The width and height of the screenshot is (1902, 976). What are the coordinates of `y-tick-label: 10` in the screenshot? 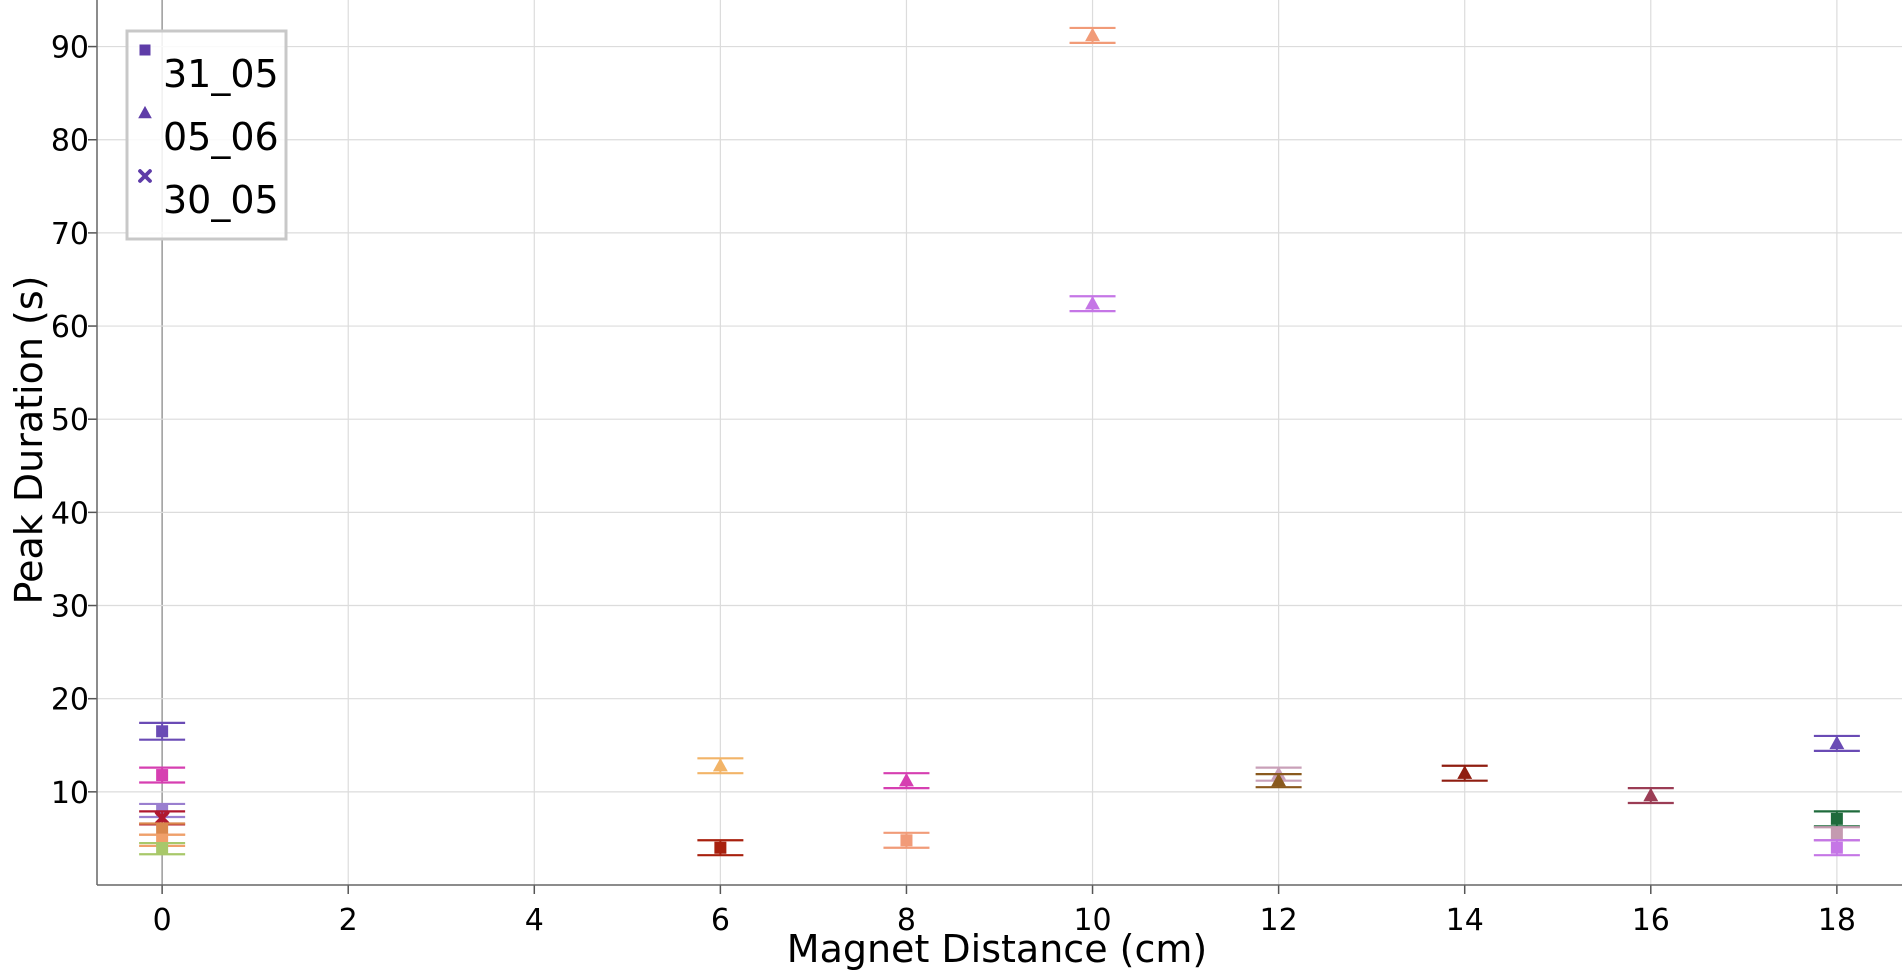 It's located at (70, 793).